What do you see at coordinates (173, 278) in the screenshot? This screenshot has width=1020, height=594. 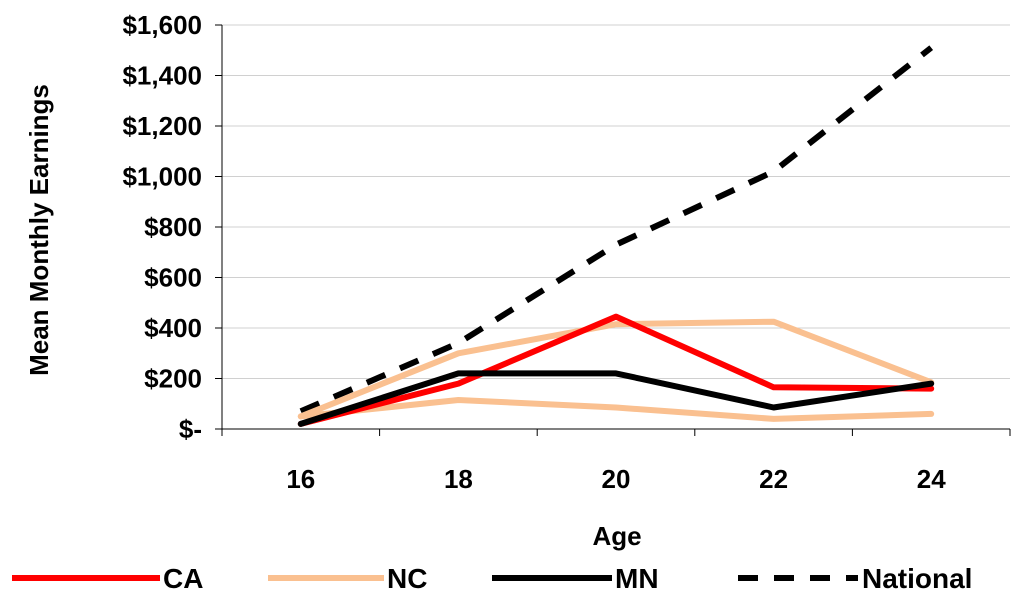 I see `y-tick-label: $600` at bounding box center [173, 278].